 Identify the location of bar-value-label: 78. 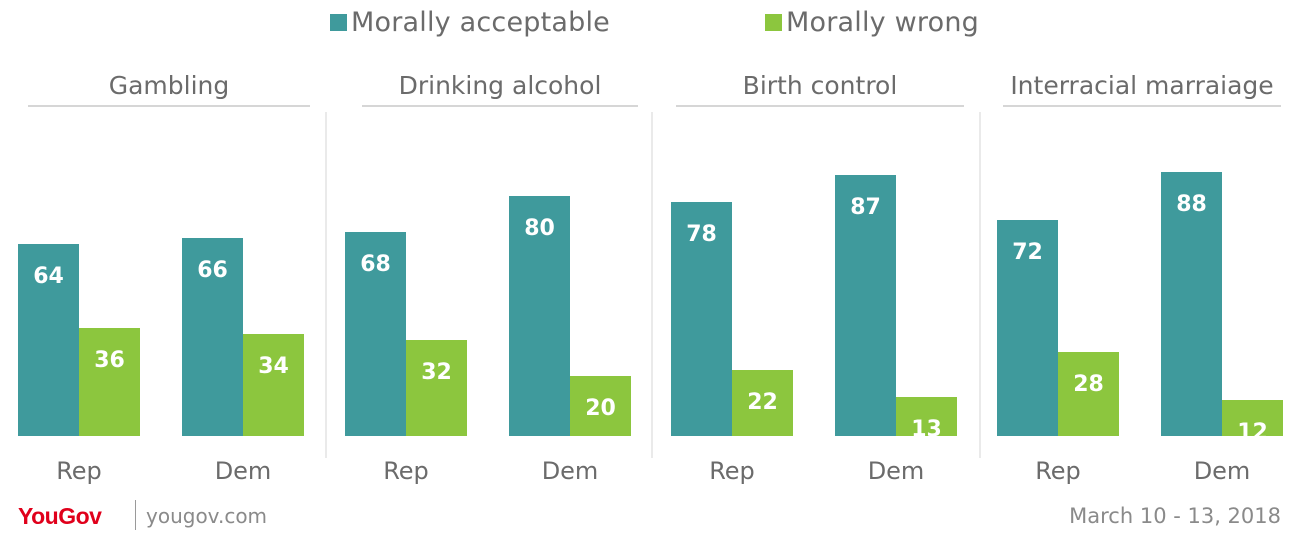
(701, 234).